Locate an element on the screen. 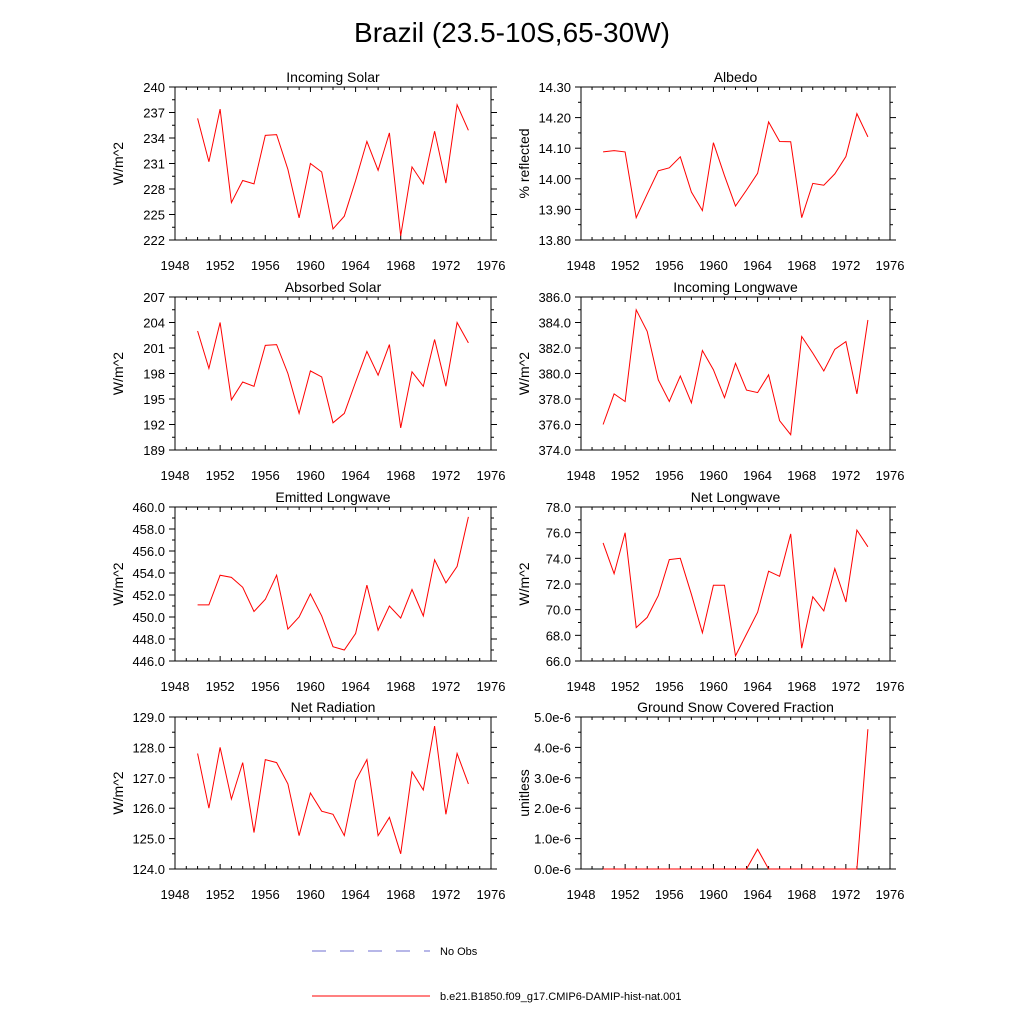 This screenshot has height=1024, width=1024. y-tick-label: 13.80 is located at coordinates (554, 240).